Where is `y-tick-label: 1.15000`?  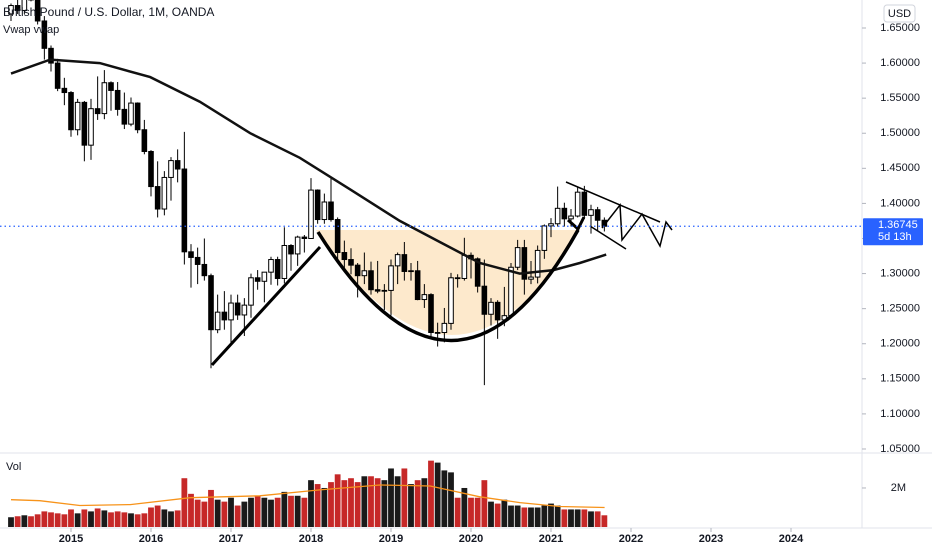
y-tick-label: 1.15000 is located at coordinates (900, 379).